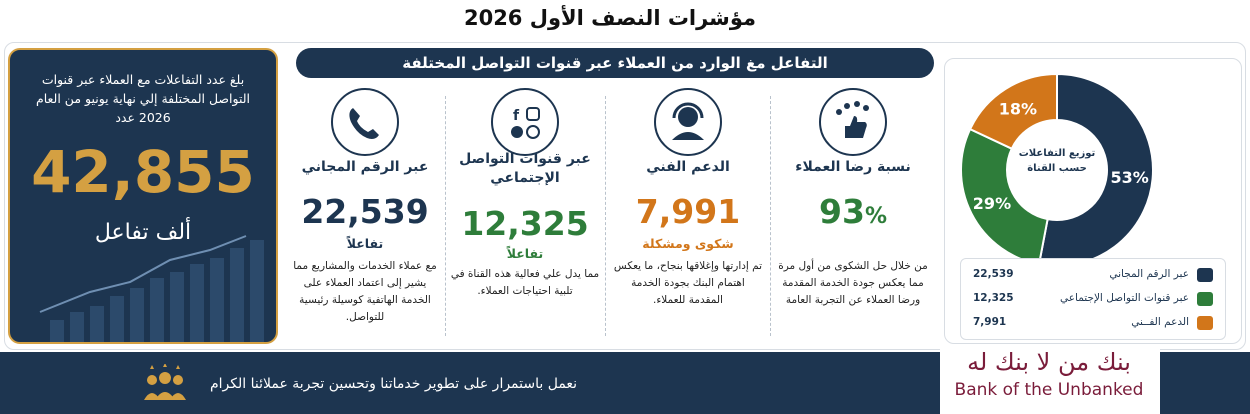 This screenshot has width=1250, height=414. Describe the element at coordinates (842, 211) in the screenshot. I see `card-value-number: 93` at that location.